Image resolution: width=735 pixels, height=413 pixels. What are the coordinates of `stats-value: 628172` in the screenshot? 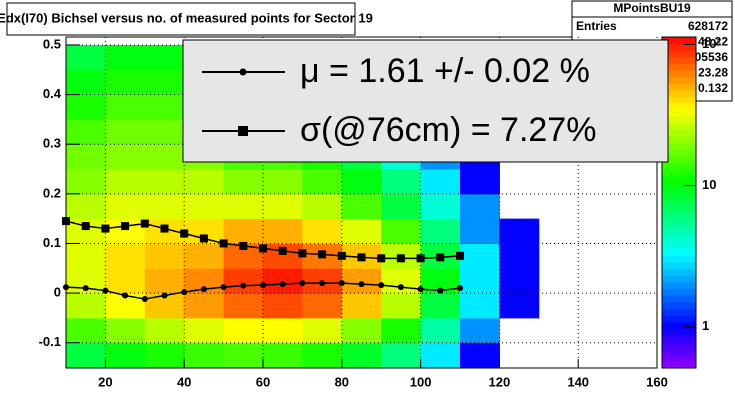 It's located at (708, 26).